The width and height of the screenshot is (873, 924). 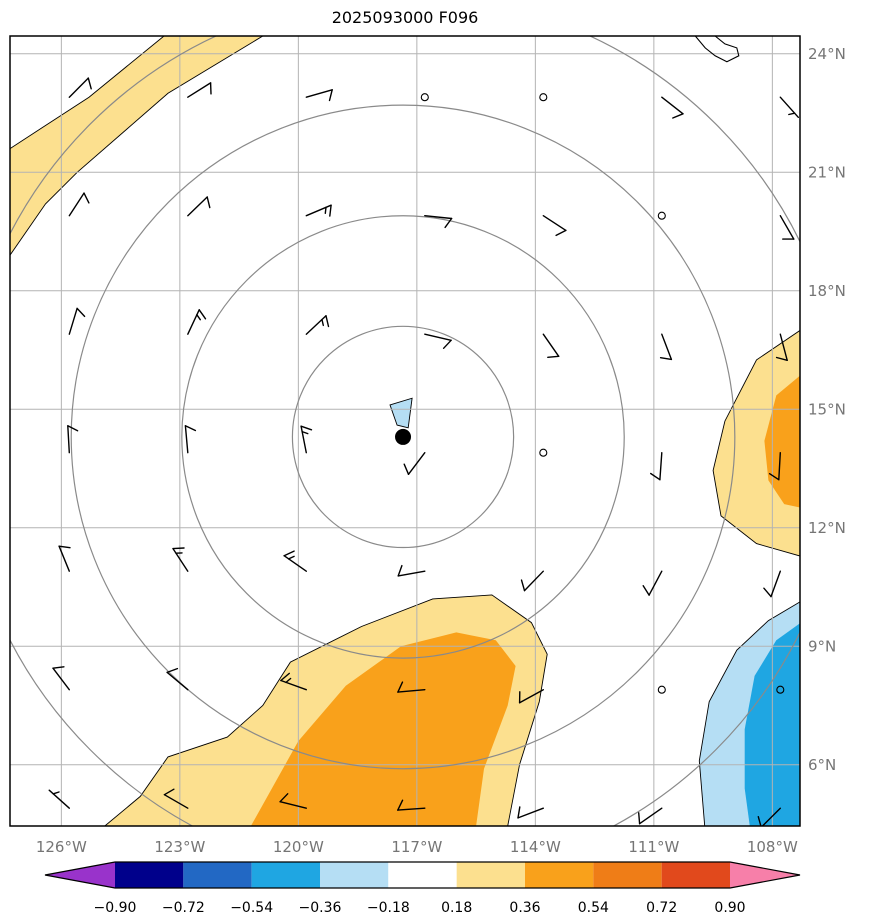 What do you see at coordinates (653, 847) in the screenshot?
I see `x-tick-label: 111°W` at bounding box center [653, 847].